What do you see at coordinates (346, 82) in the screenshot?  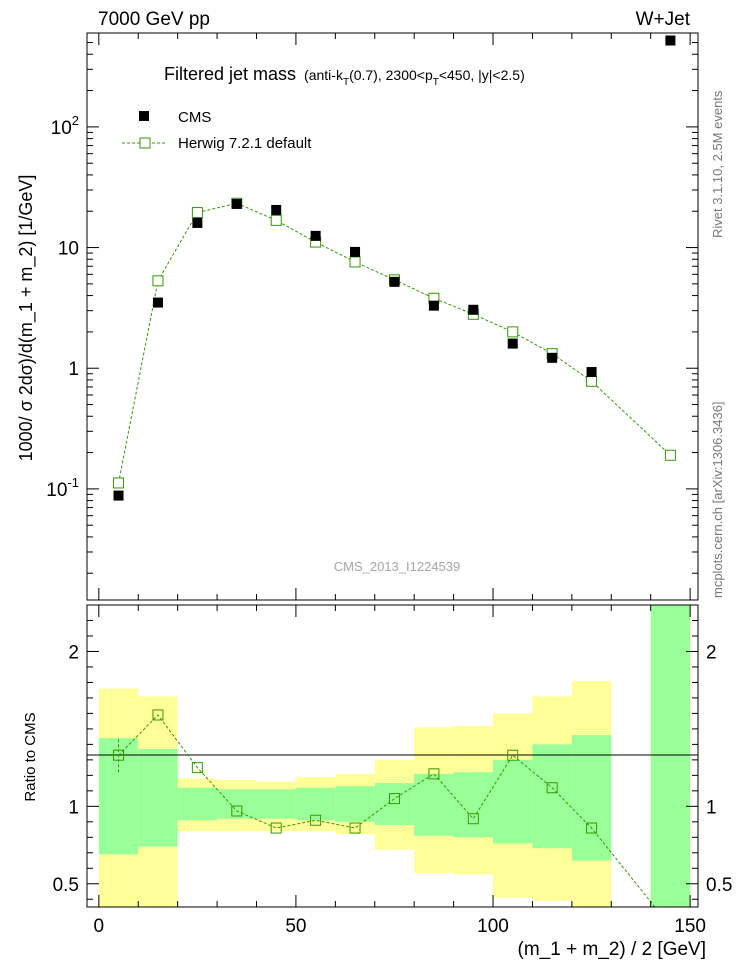 I see `title-sub-1: T` at bounding box center [346, 82].